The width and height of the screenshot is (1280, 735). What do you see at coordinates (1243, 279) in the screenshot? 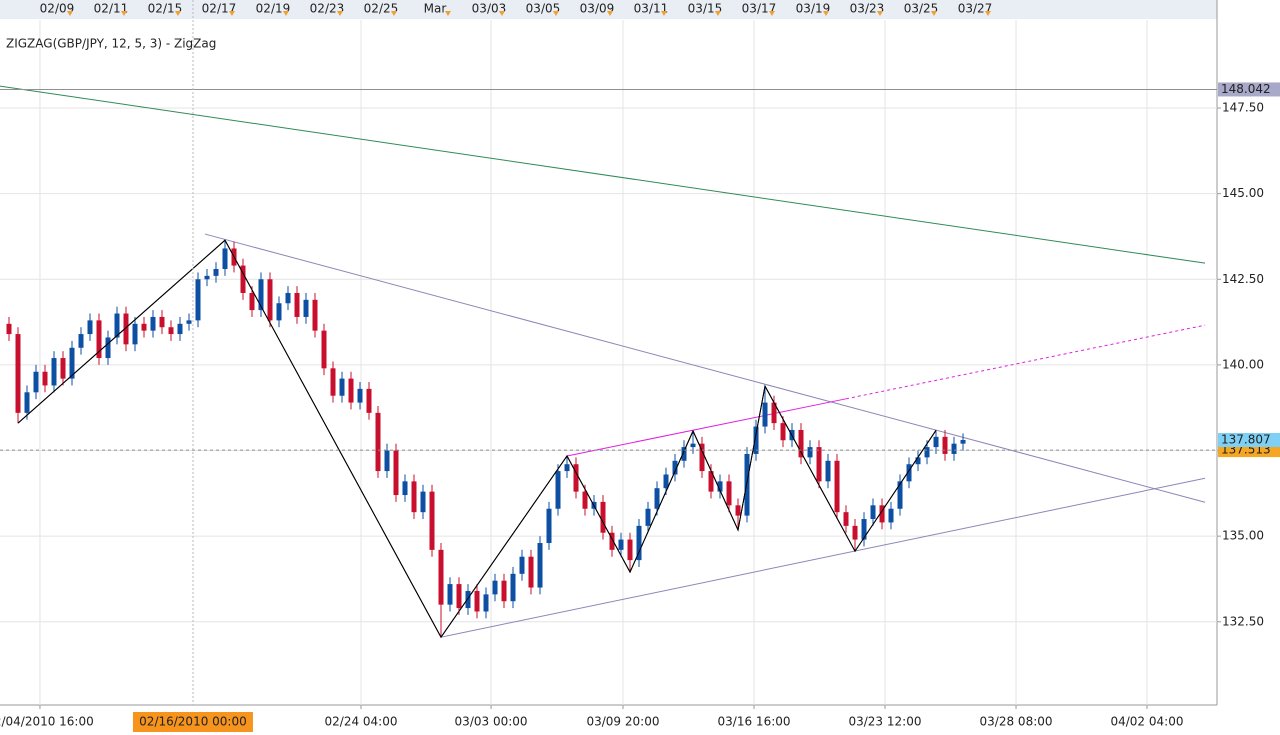
I see `y-tick-label: 142.50` at bounding box center [1243, 279].